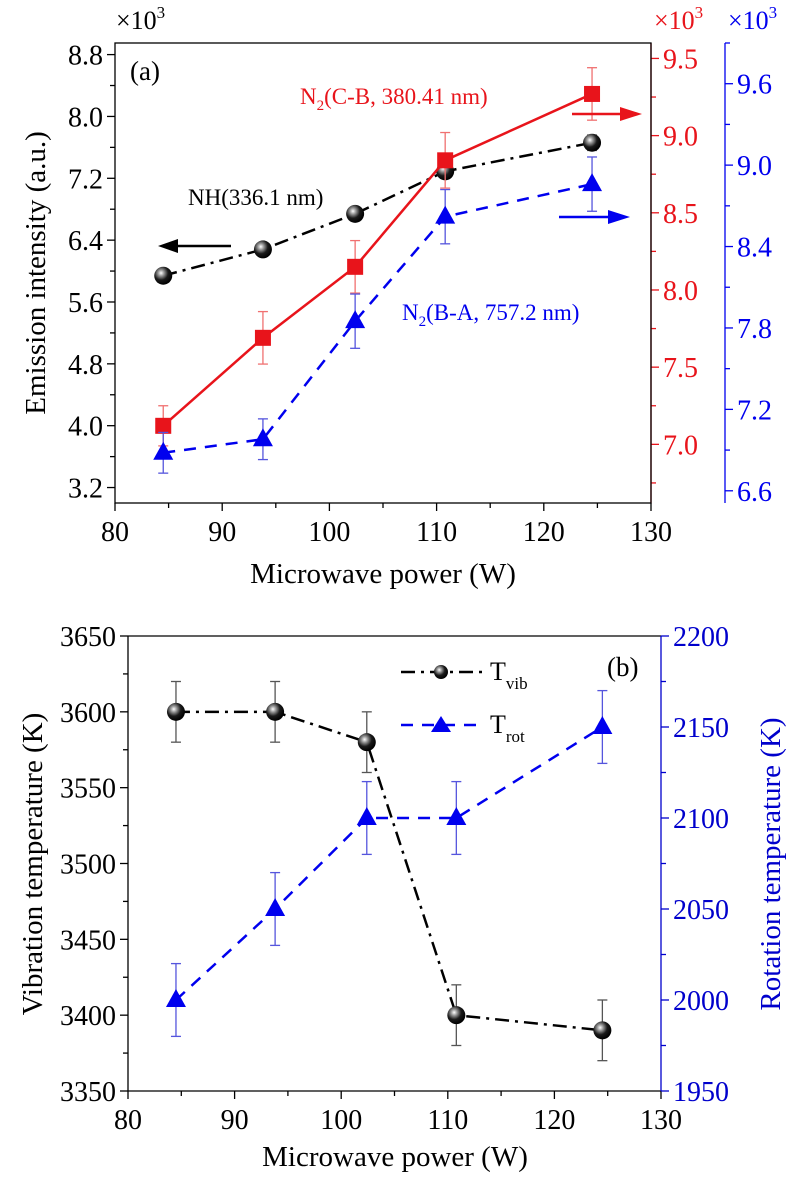 The image size is (802, 1186). I want to click on left-axis-multiplier: ×10³, so click(140, 19).